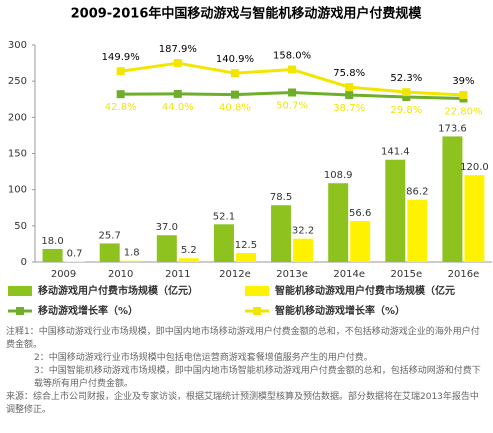 The height and width of the screenshot is (433, 493). Describe the element at coordinates (292, 274) in the screenshot. I see `x-tick-label: 2013e` at that location.